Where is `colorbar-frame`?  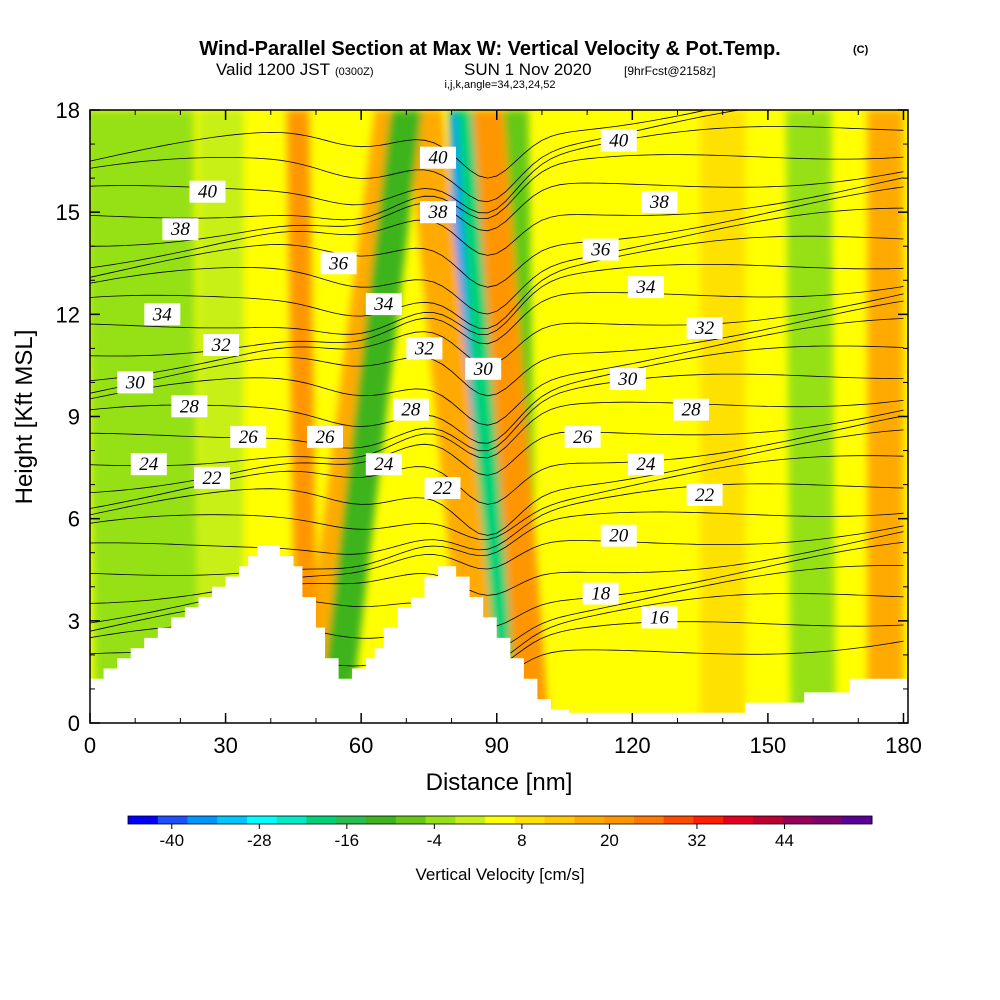 colorbar-frame is located at coordinates (500, 820).